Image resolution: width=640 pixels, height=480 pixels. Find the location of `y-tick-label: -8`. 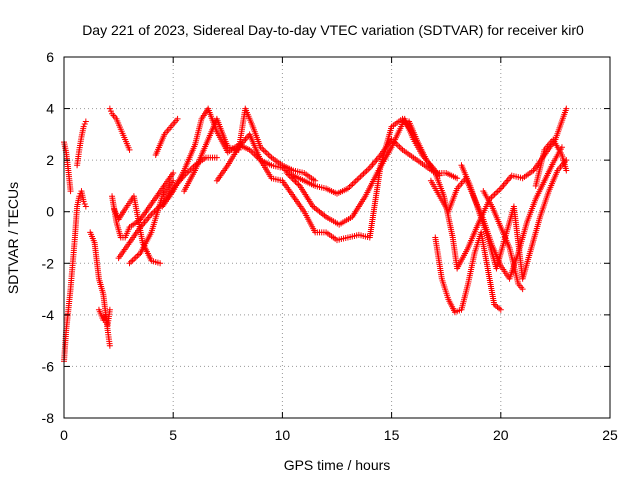

y-tick-label: -8 is located at coordinates (48, 418).